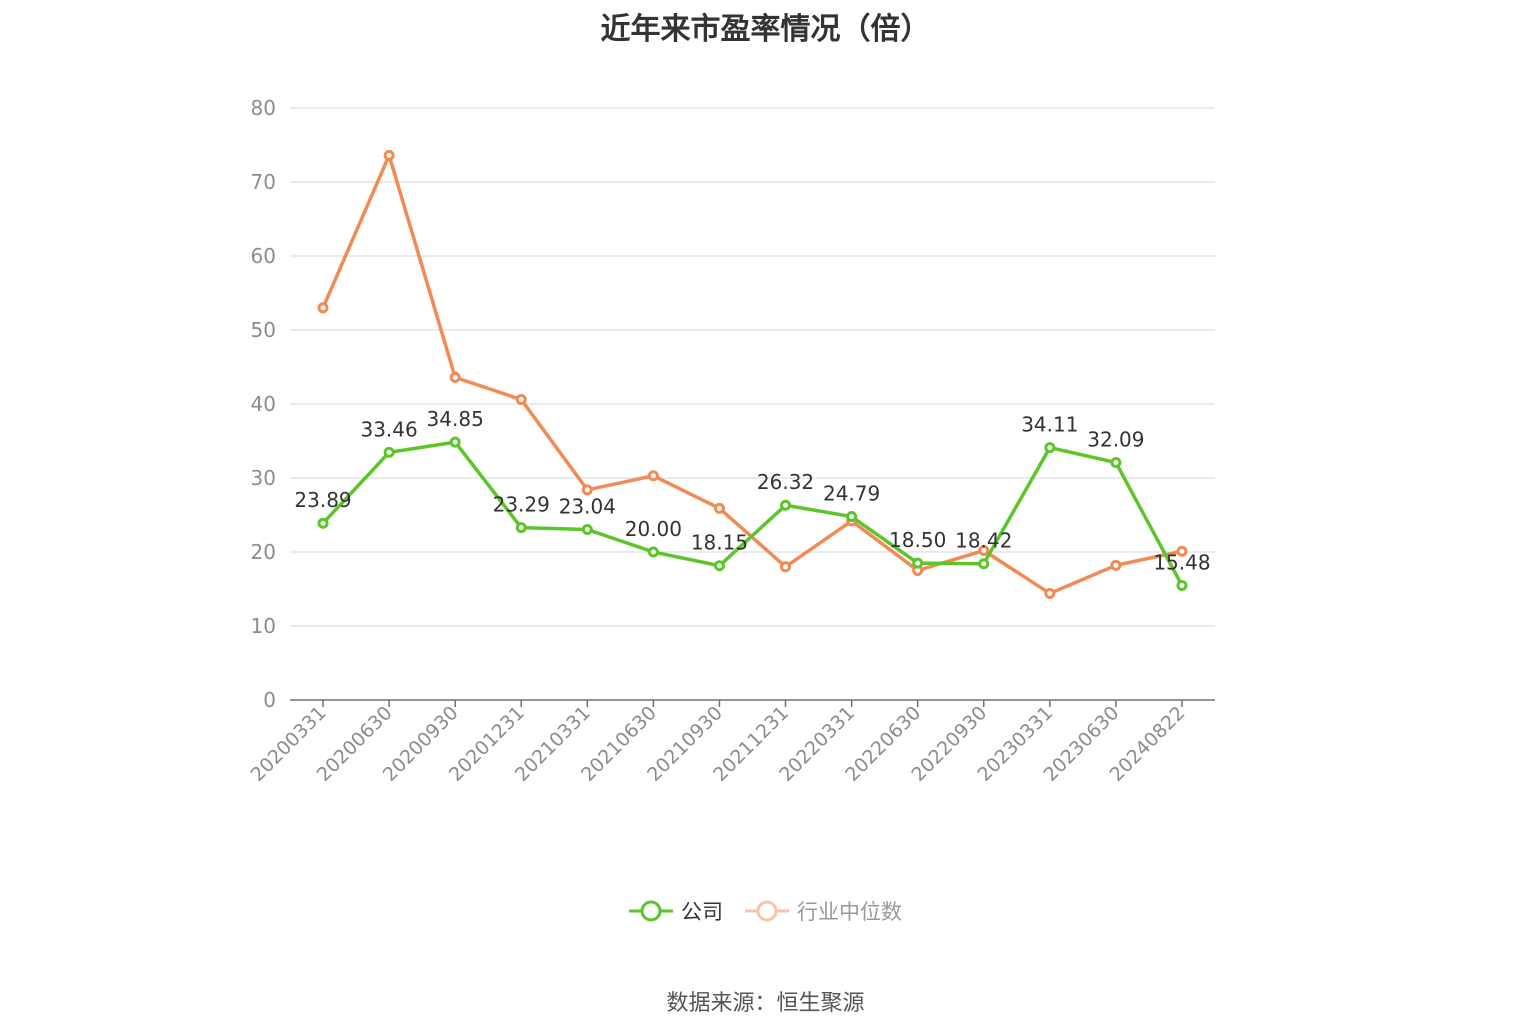 The width and height of the screenshot is (1531, 1034). I want to click on y-tick-label: 70, so click(263, 182).